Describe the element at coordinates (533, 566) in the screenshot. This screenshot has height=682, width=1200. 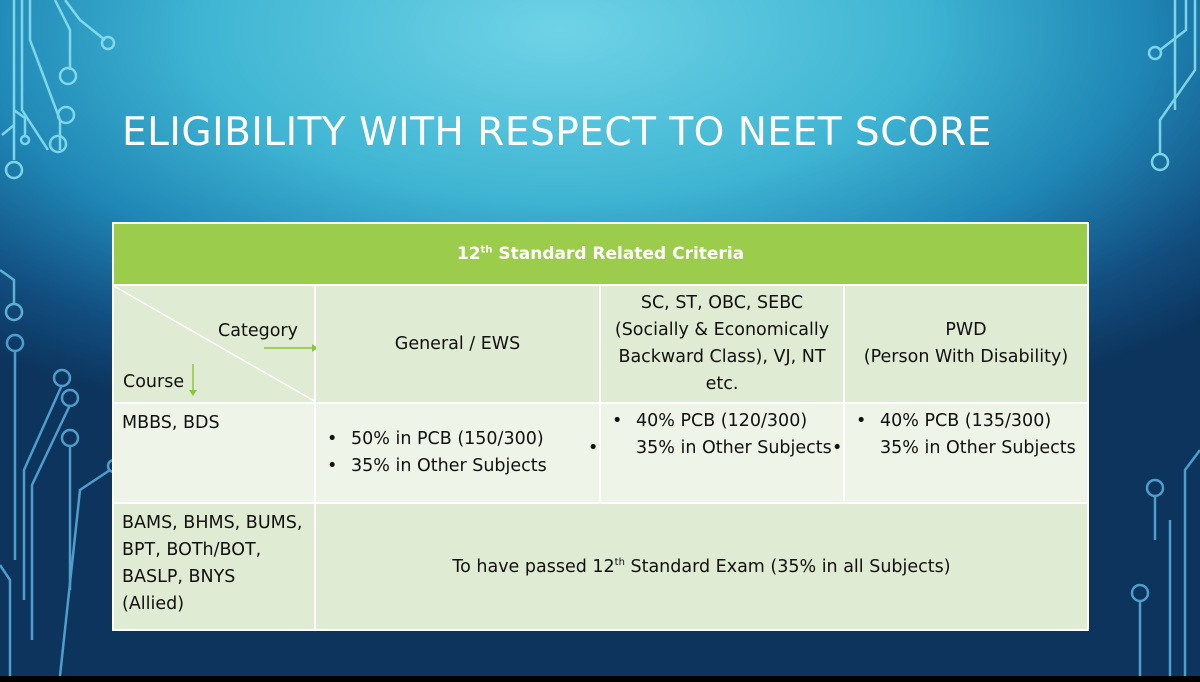
I see `criteria-text: To have passed 12` at that location.